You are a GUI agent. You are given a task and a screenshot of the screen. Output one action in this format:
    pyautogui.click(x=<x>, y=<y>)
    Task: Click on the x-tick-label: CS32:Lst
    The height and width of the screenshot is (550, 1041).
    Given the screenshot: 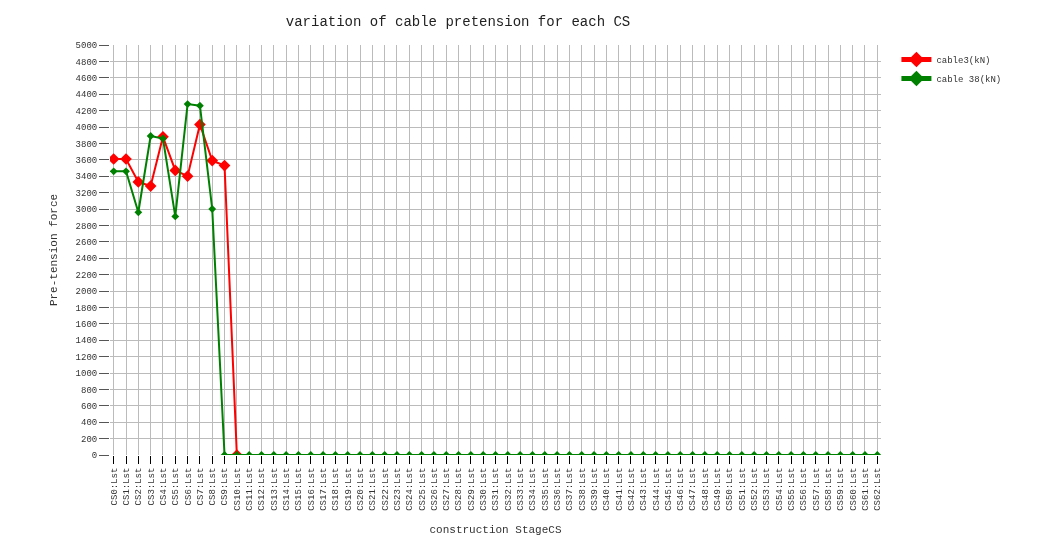 What is the action you would take?
    pyautogui.click(x=508, y=489)
    